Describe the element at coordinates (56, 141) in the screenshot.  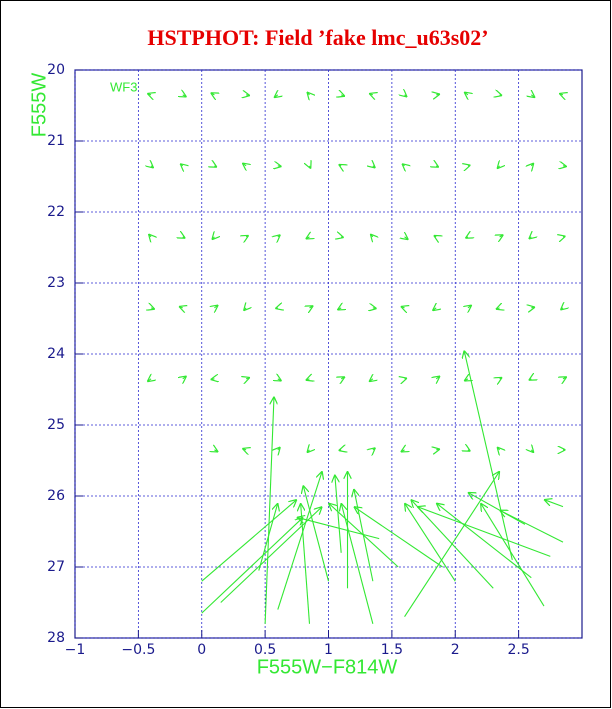
I see `y-tick-label: 21` at that location.